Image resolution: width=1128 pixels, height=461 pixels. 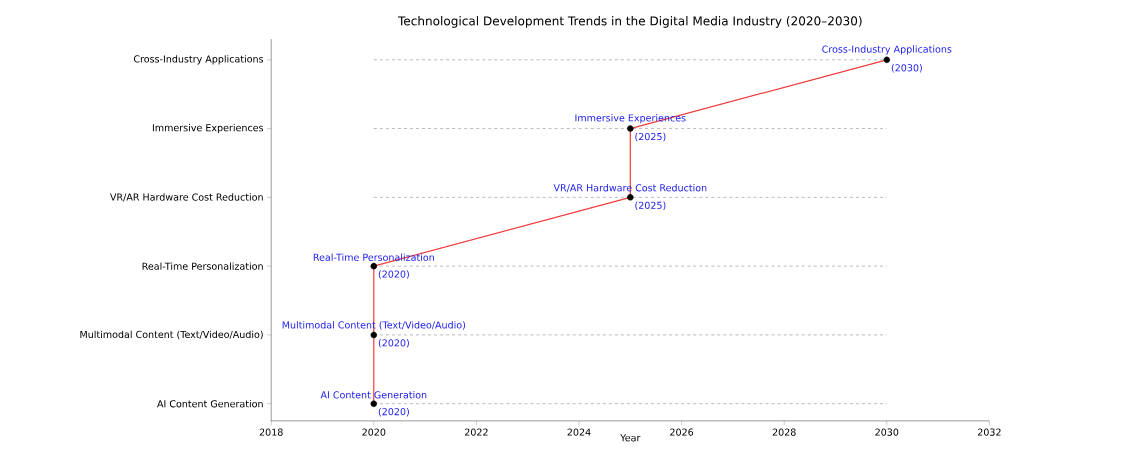 I want to click on x-tick-label: 2022, so click(x=476, y=432).